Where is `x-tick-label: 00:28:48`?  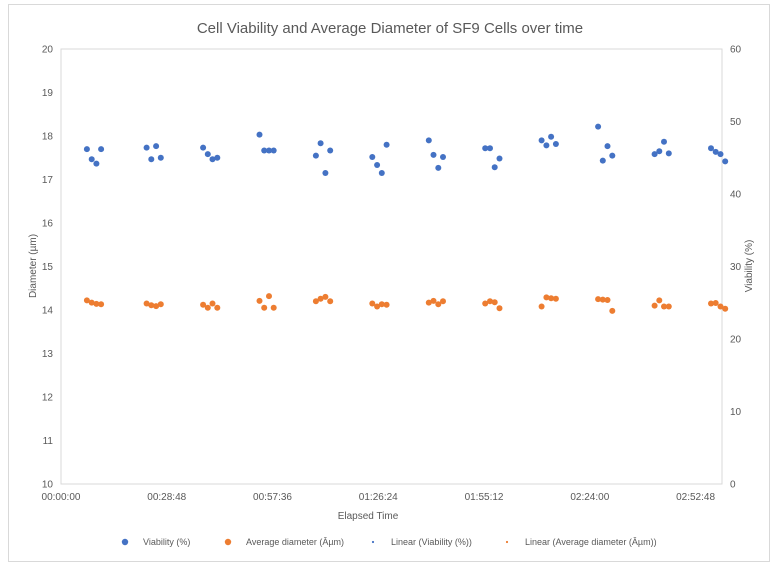 x-tick-label: 00:28:48 is located at coordinates (166, 497).